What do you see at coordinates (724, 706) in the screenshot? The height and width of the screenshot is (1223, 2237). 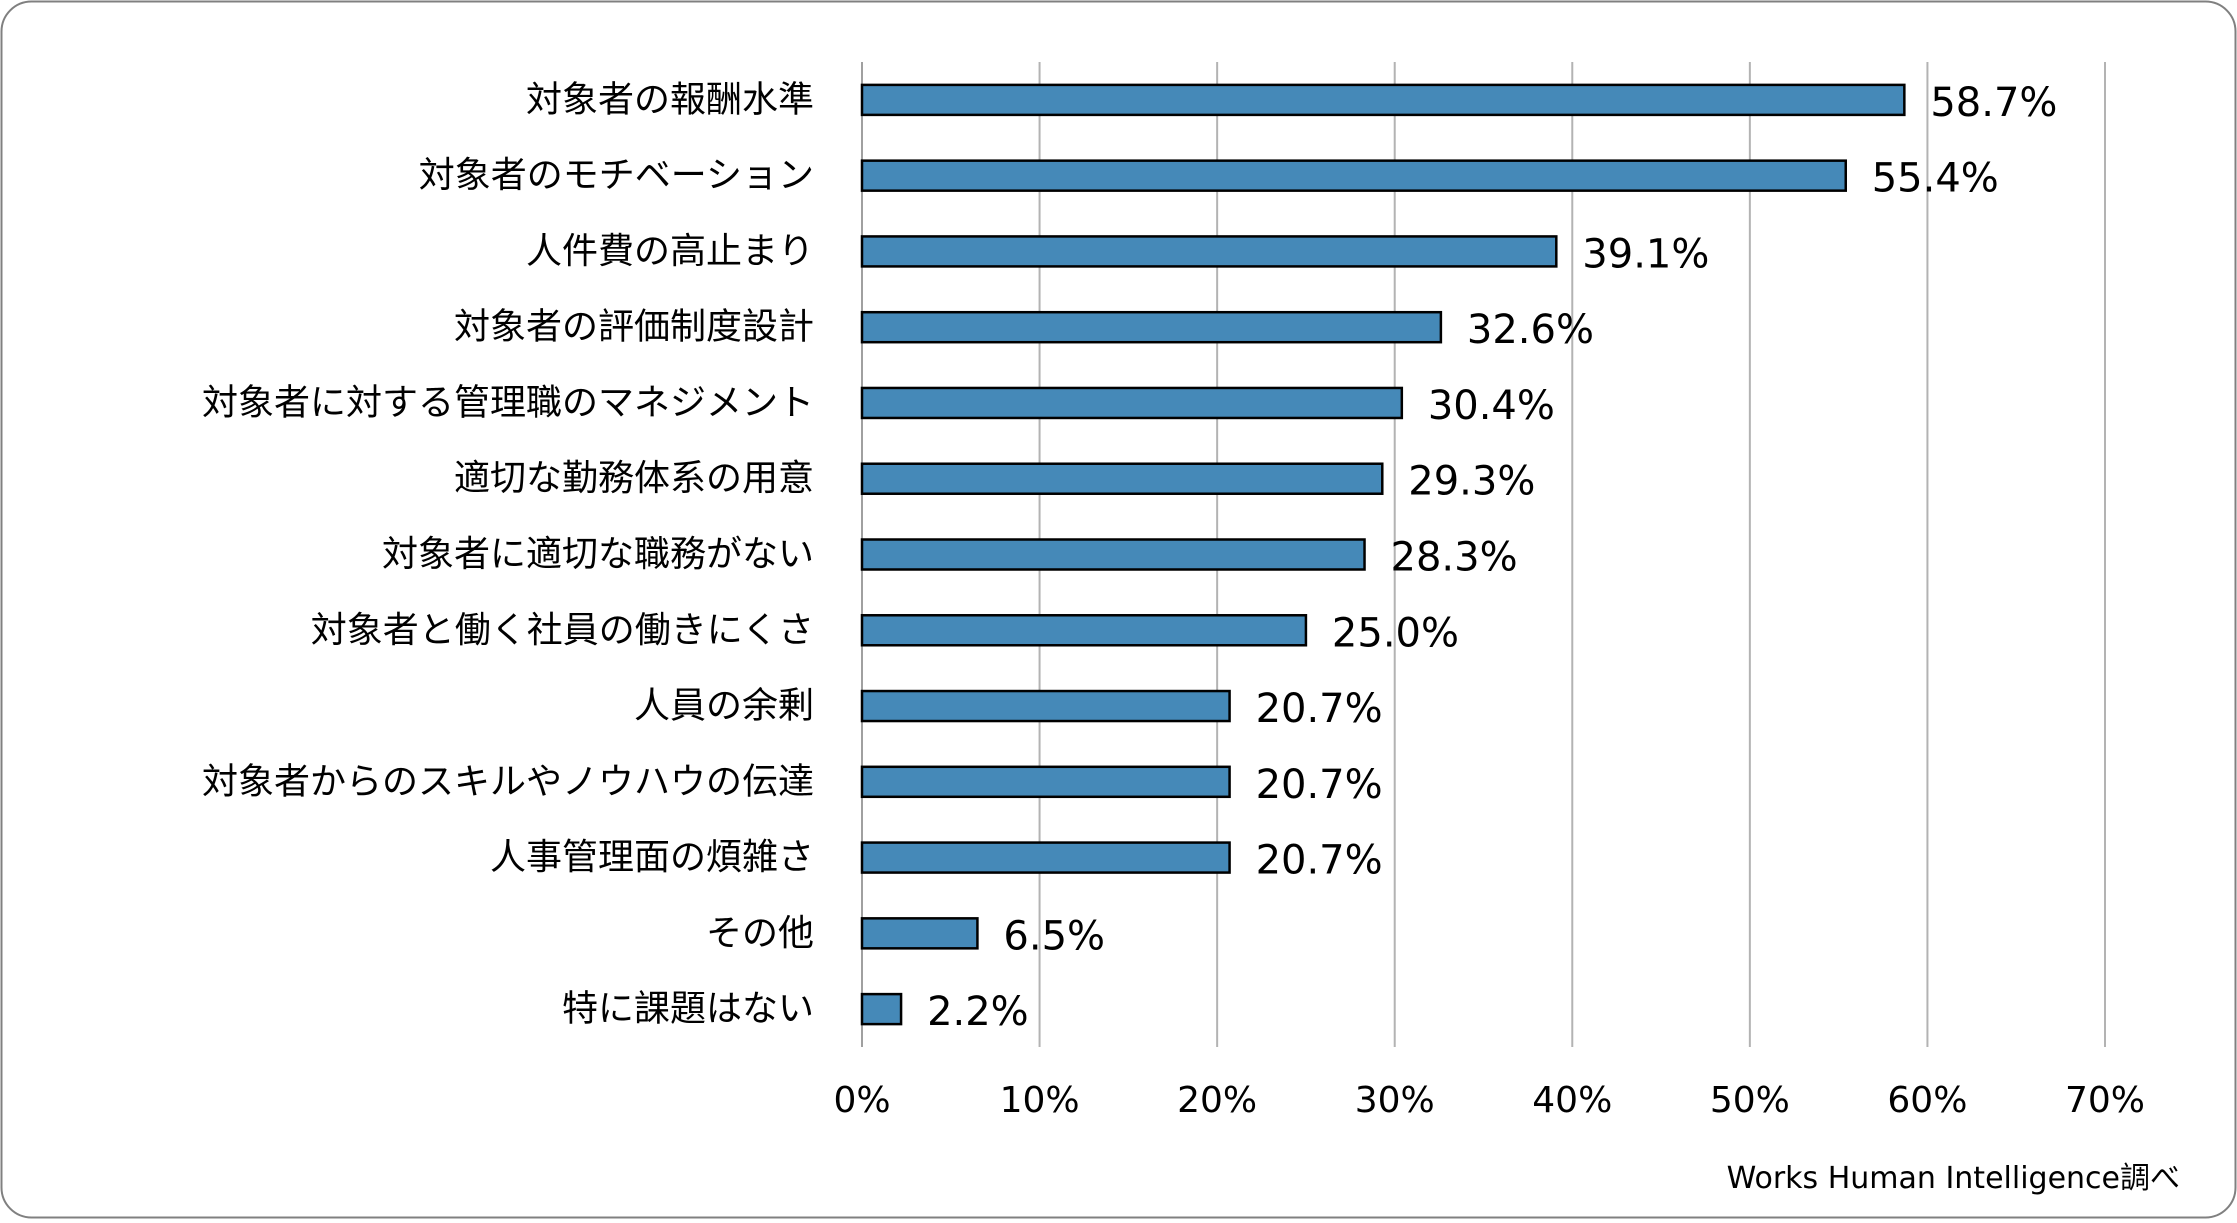 I see `category-label: 人員の余剰` at bounding box center [724, 706].